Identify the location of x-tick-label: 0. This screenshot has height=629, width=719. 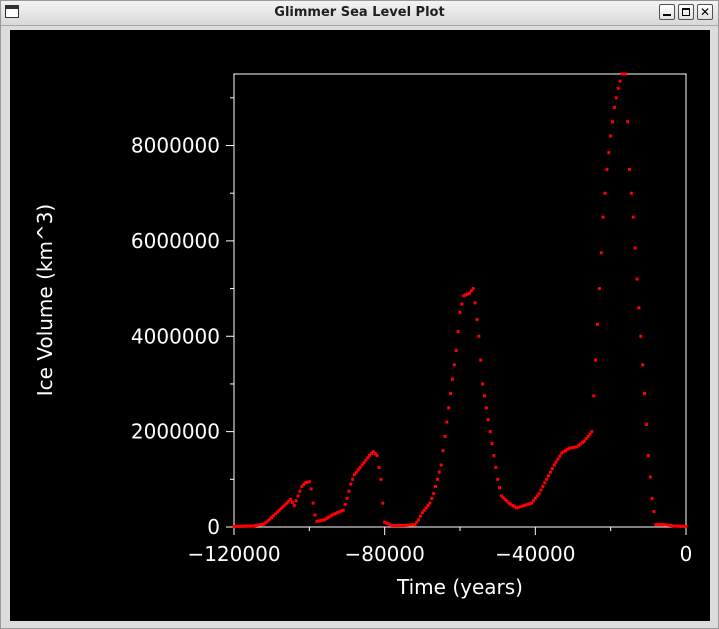
(686, 554).